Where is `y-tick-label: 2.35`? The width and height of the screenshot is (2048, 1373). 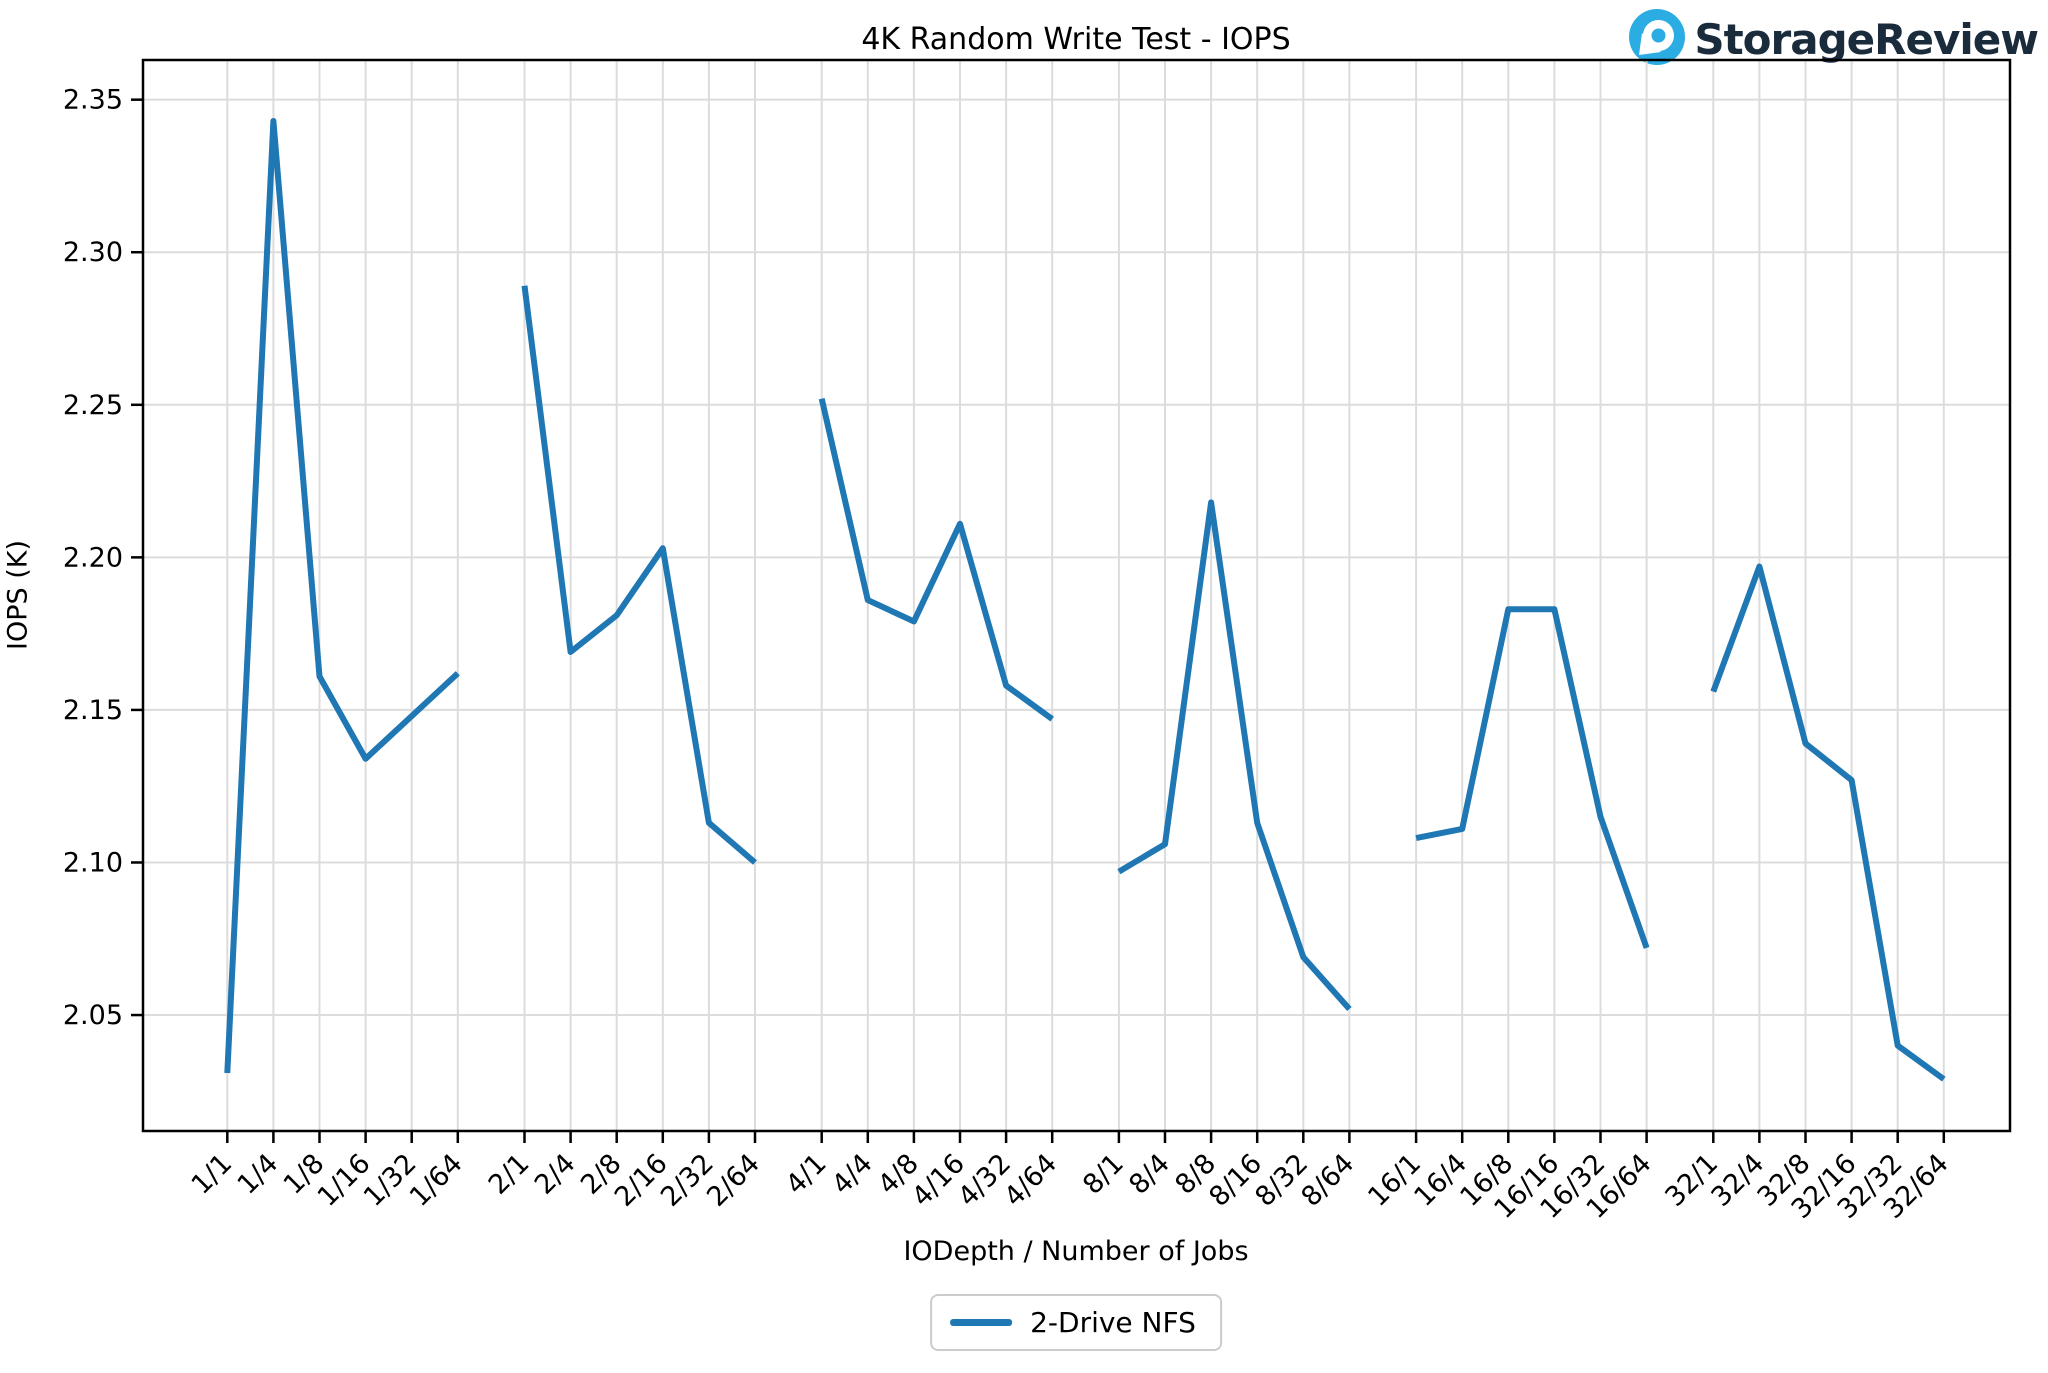
y-tick-label: 2.35 is located at coordinates (93, 100).